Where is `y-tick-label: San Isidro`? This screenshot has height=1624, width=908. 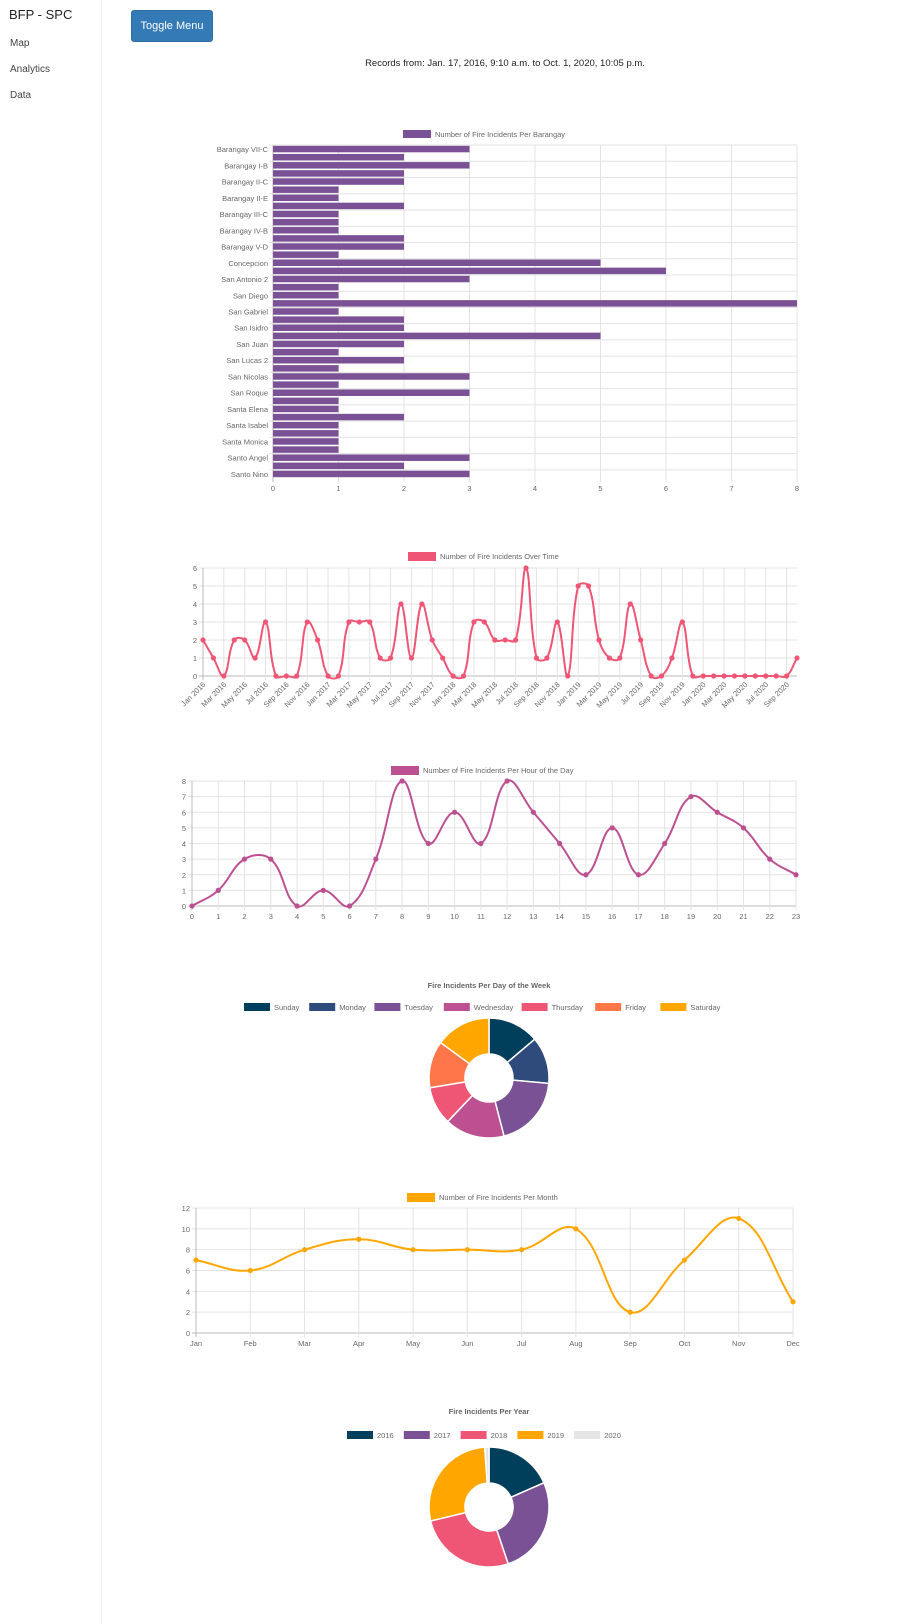
y-tick-label: San Isidro is located at coordinates (251, 328).